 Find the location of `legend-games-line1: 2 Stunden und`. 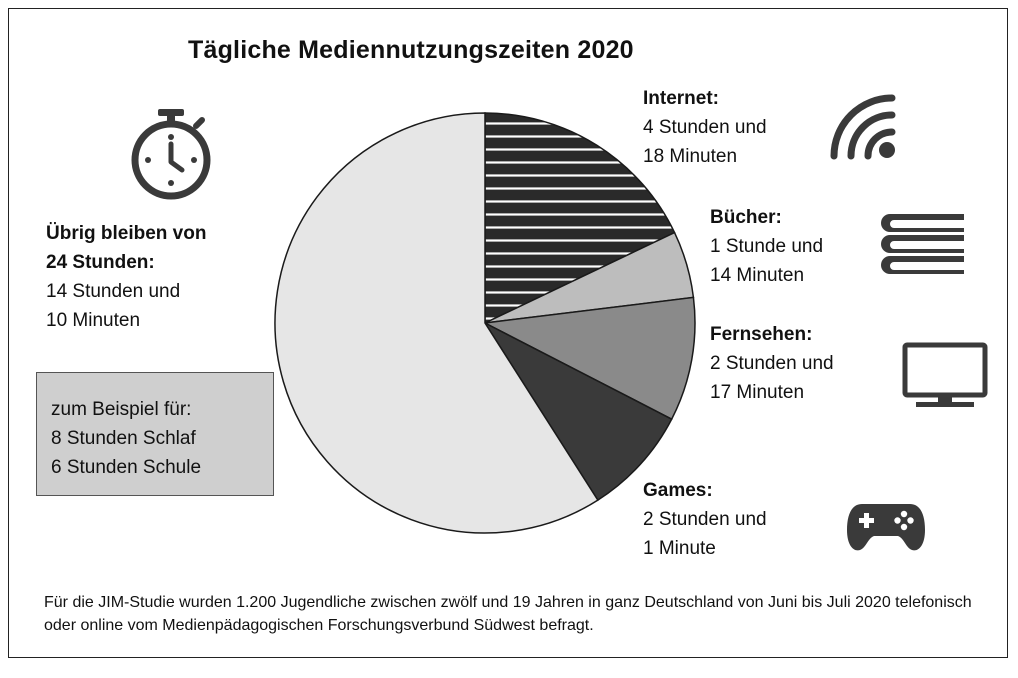

legend-games-line1: 2 Stunden und is located at coordinates (705, 519).